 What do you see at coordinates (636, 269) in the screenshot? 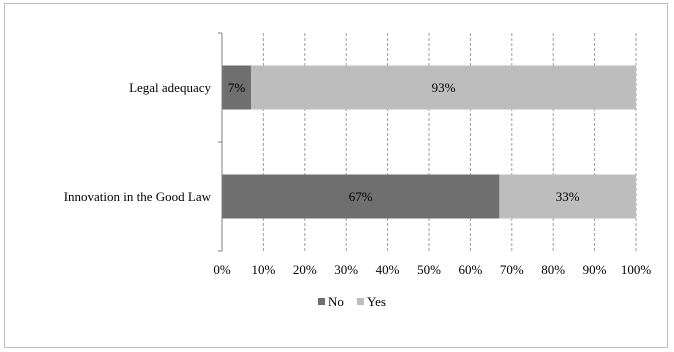
I see `x-tick-label: 100%` at bounding box center [636, 269].